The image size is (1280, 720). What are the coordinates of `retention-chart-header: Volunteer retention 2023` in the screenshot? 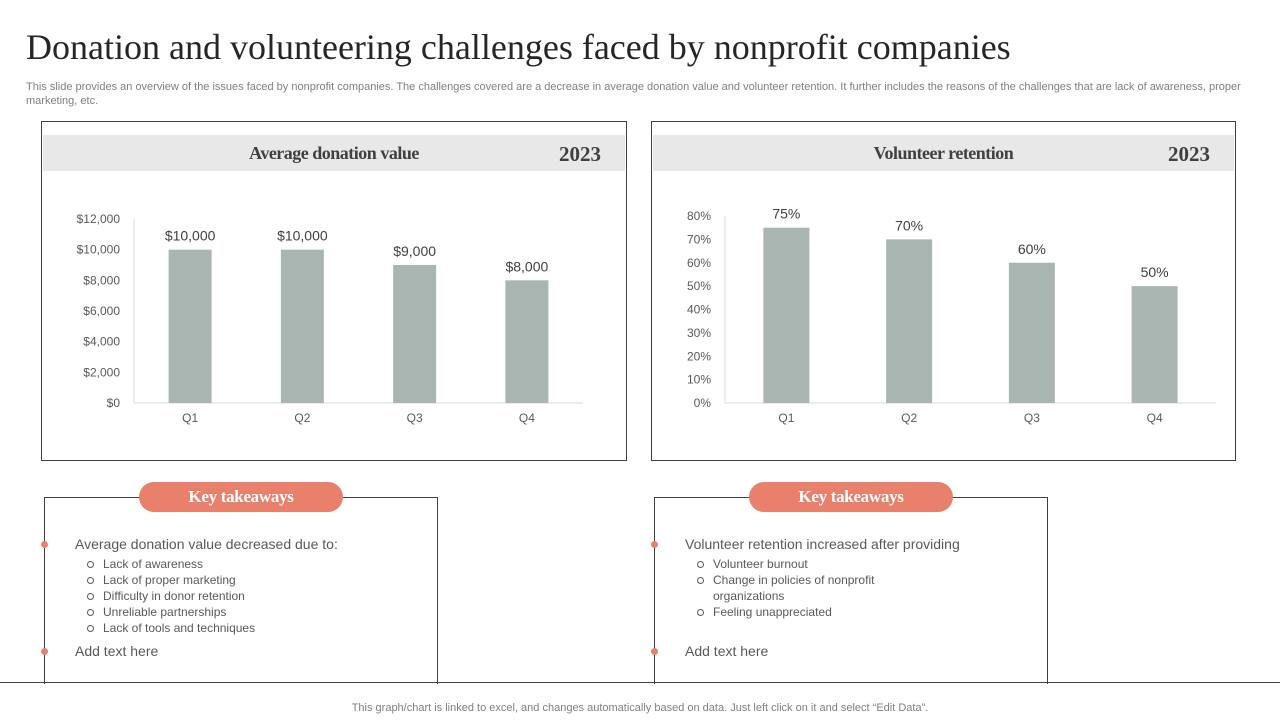 It's located at (943, 153).